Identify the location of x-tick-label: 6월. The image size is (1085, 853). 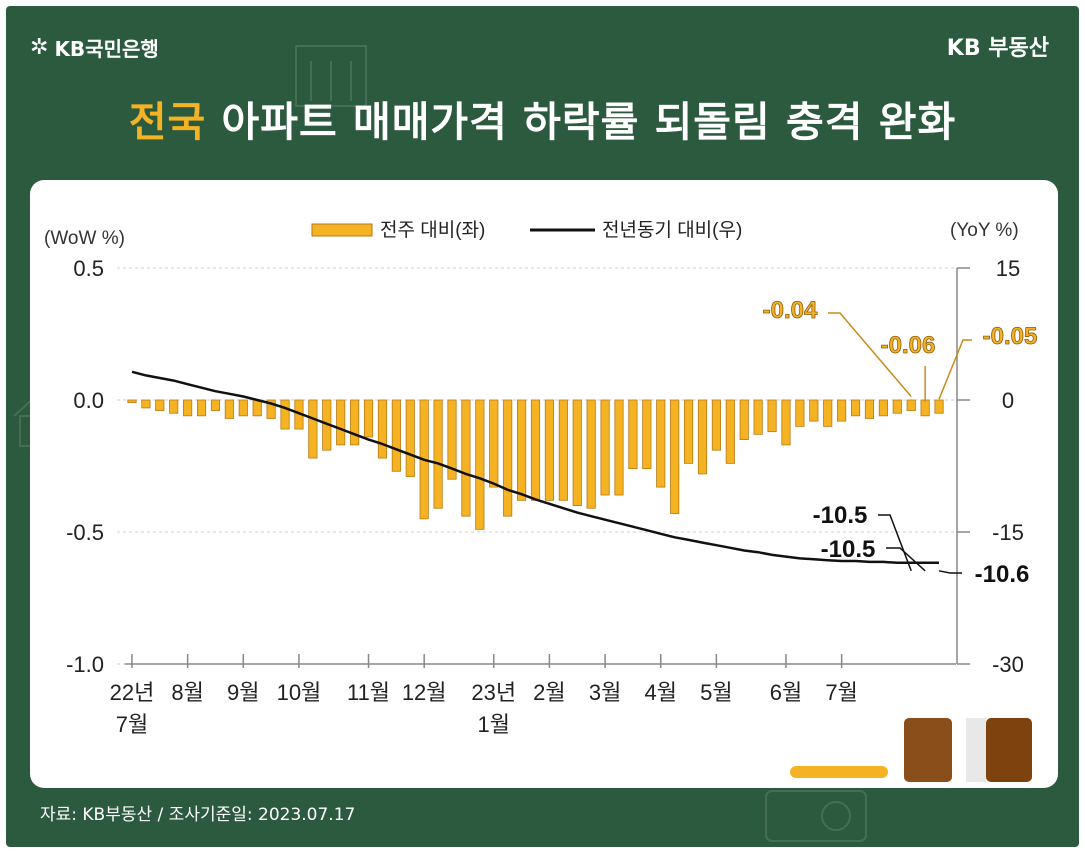
(786, 692).